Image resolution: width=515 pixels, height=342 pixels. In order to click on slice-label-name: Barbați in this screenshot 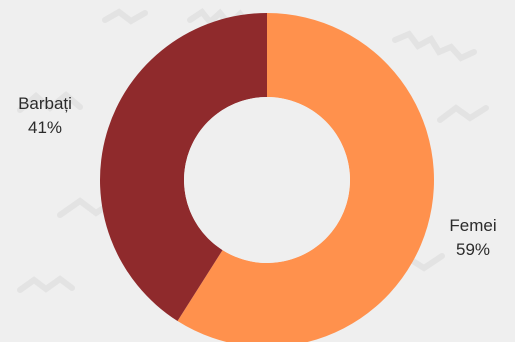, I will do `click(45, 103)`.